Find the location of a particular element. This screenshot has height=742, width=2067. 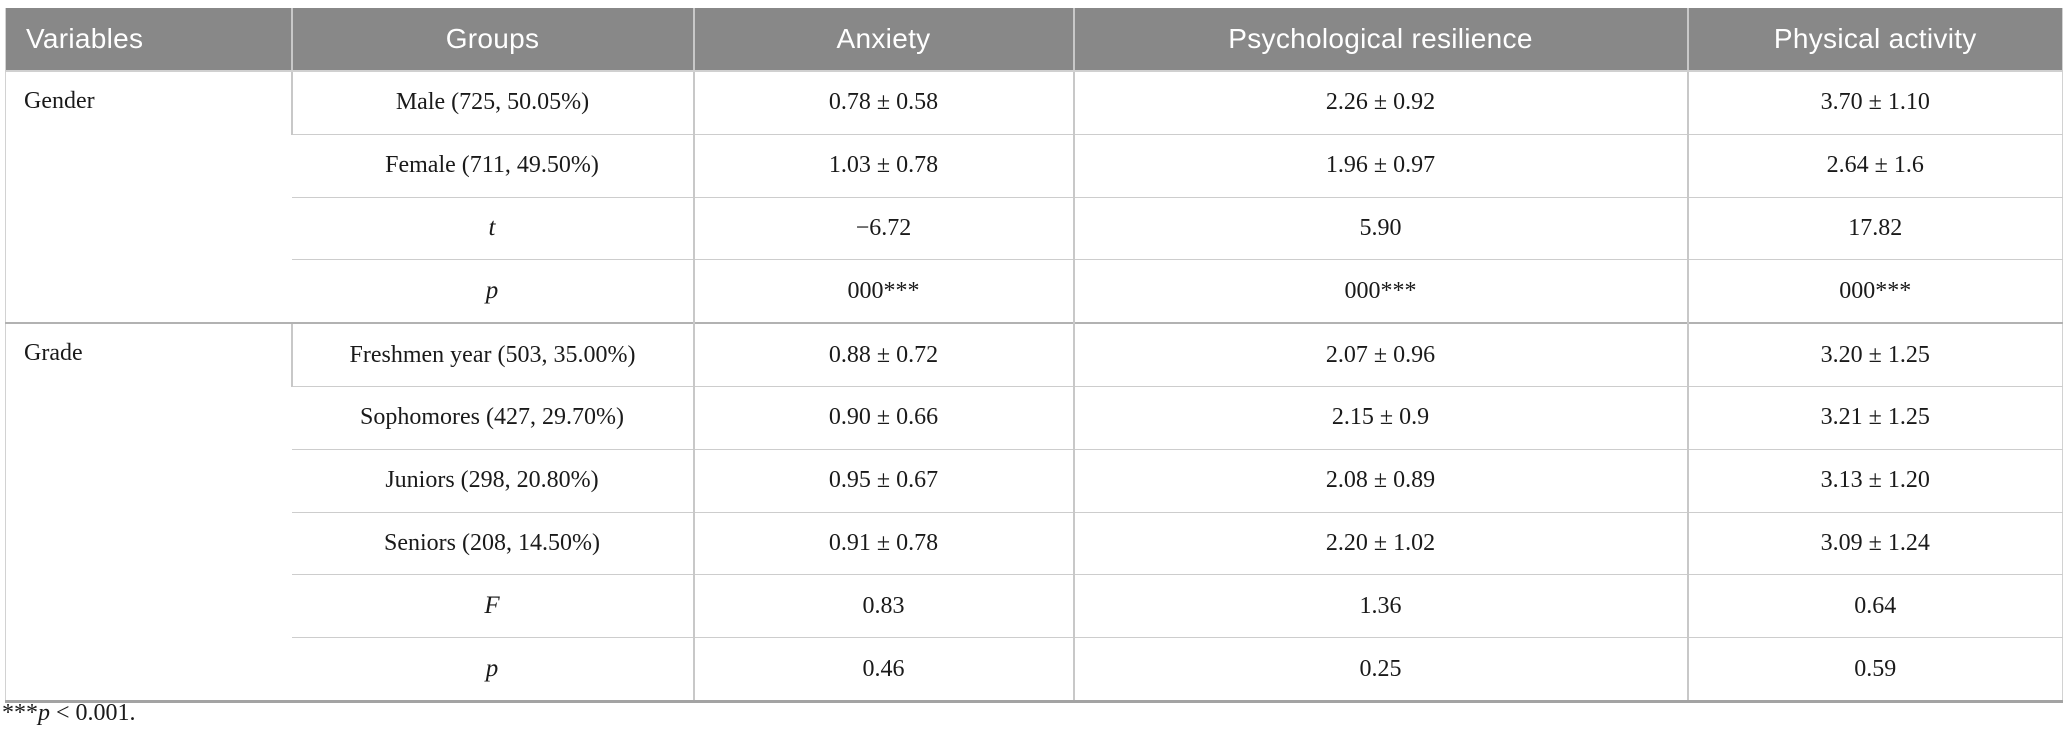

column-header-anxiety: Anxiety is located at coordinates (883, 40).